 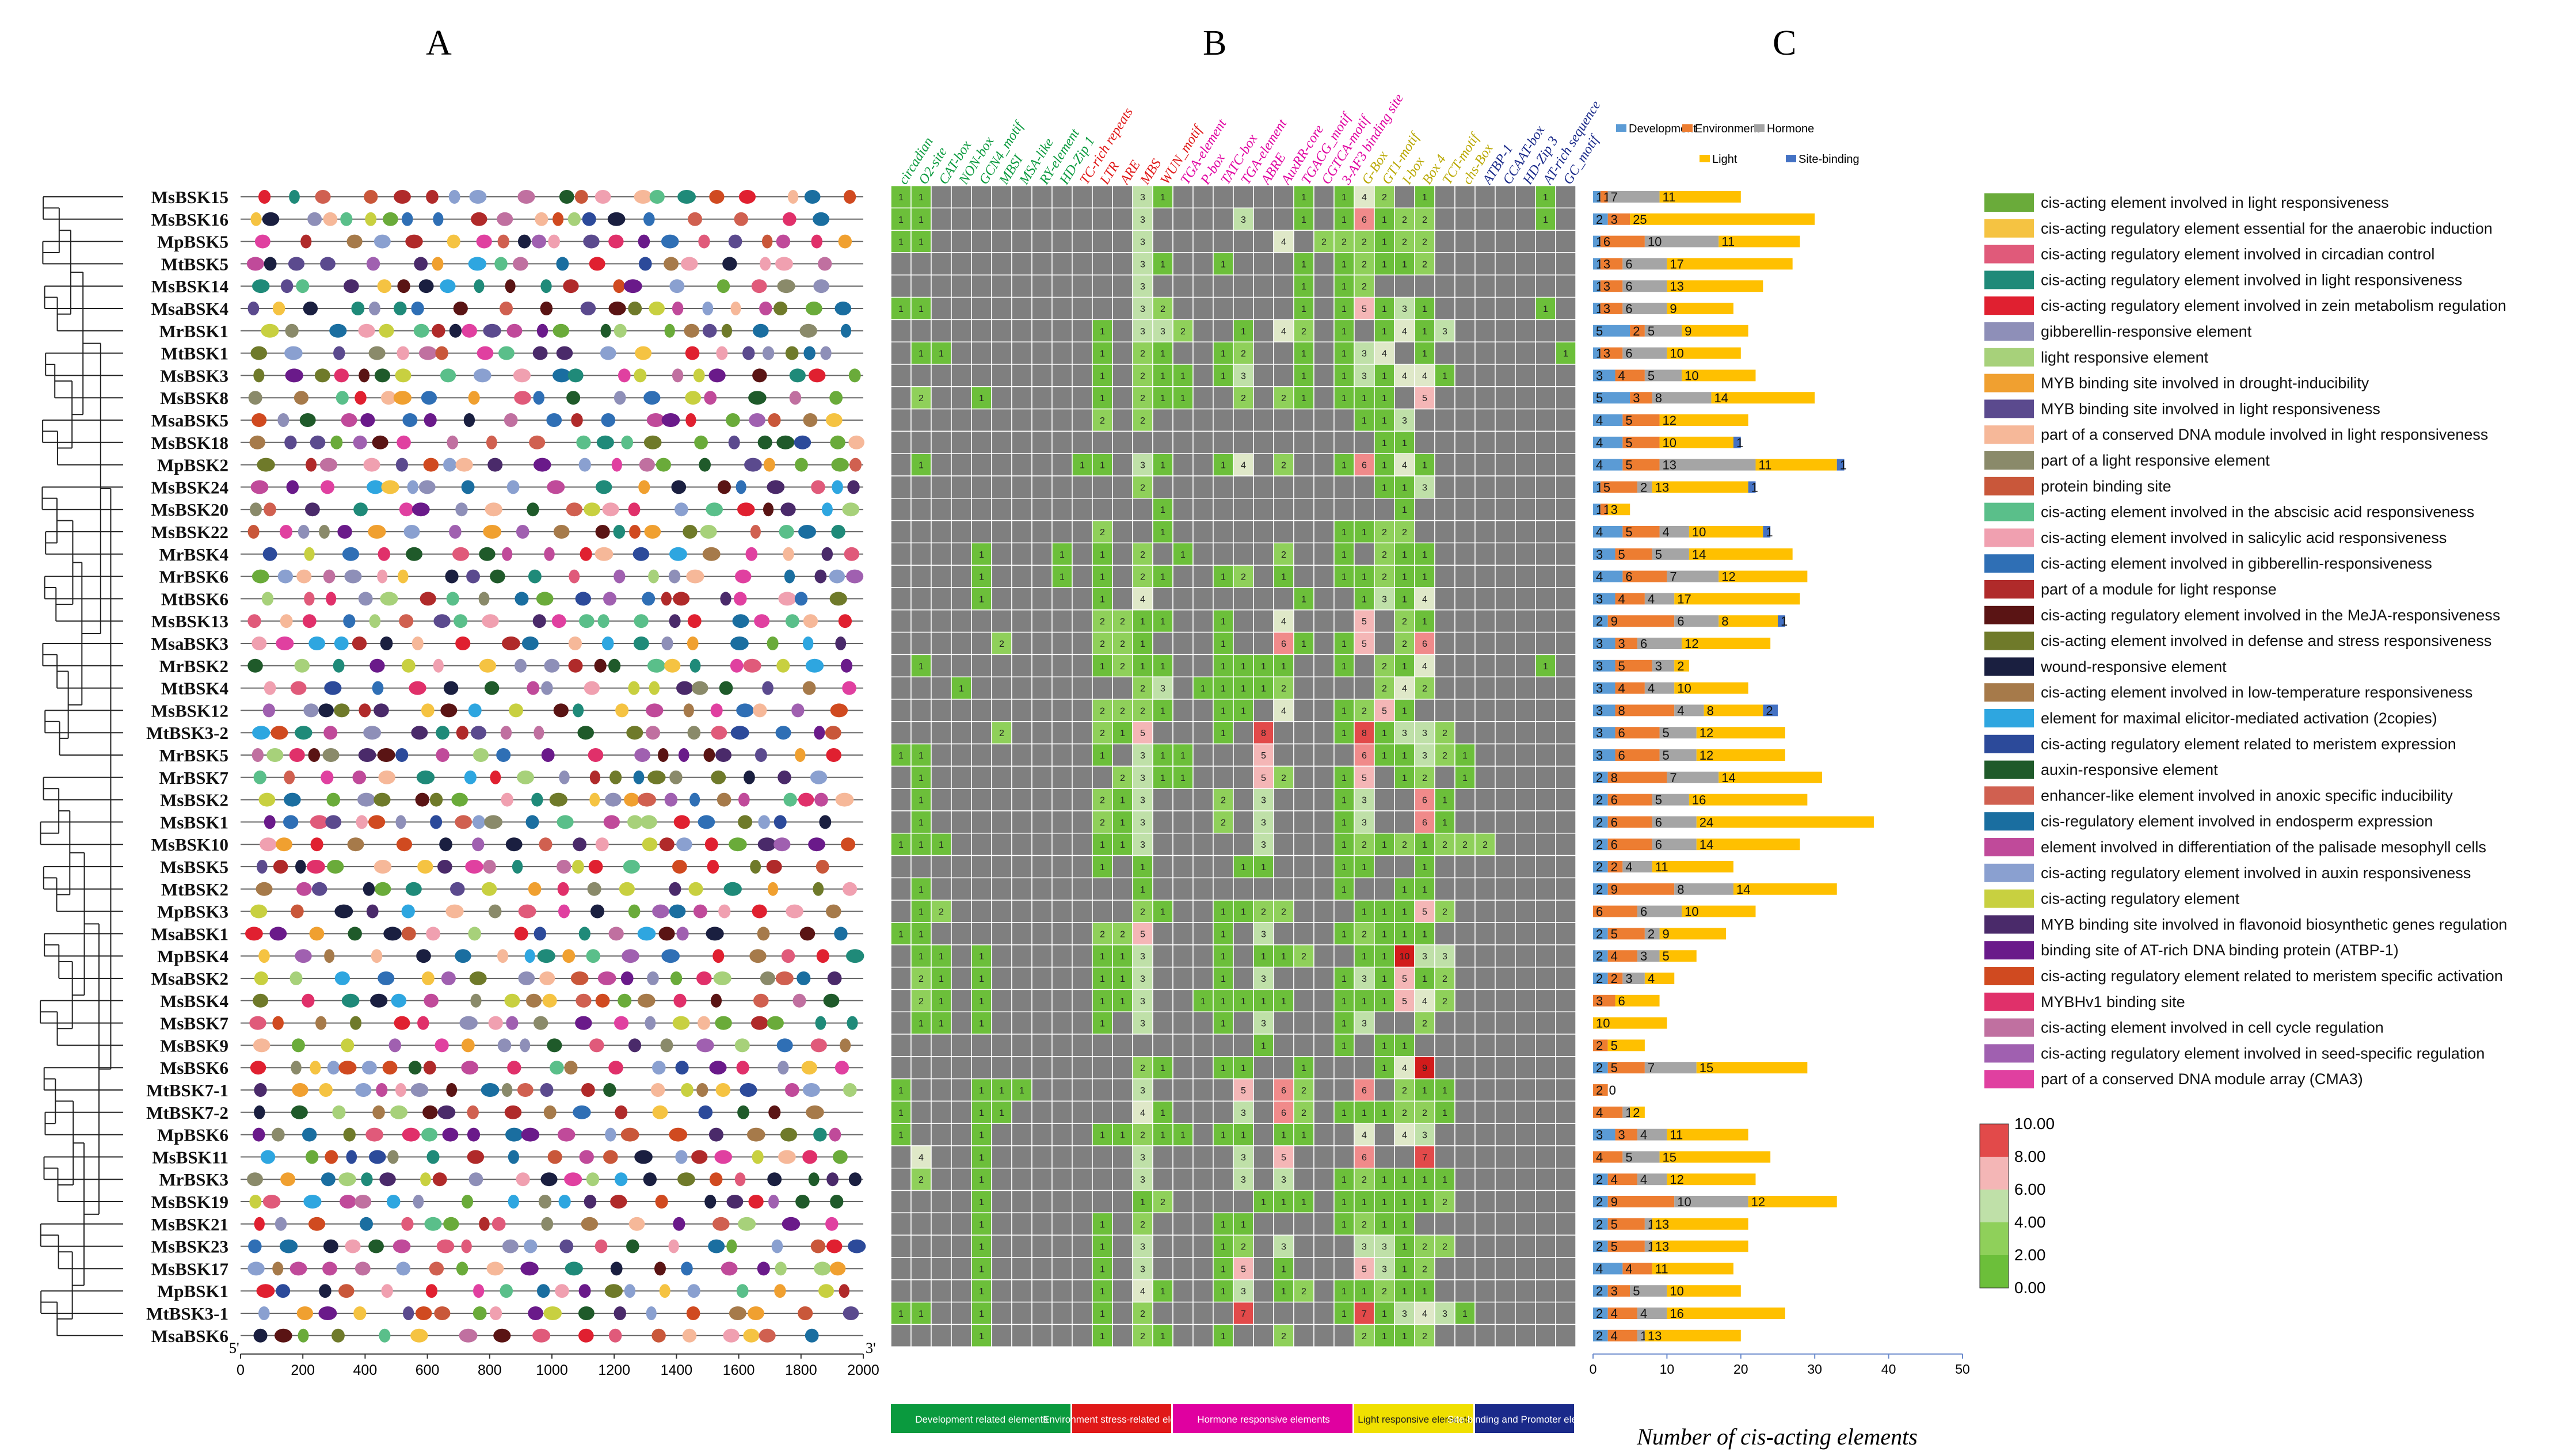 What do you see at coordinates (1404, 220) in the screenshot?
I see `heat-value: 2` at bounding box center [1404, 220].